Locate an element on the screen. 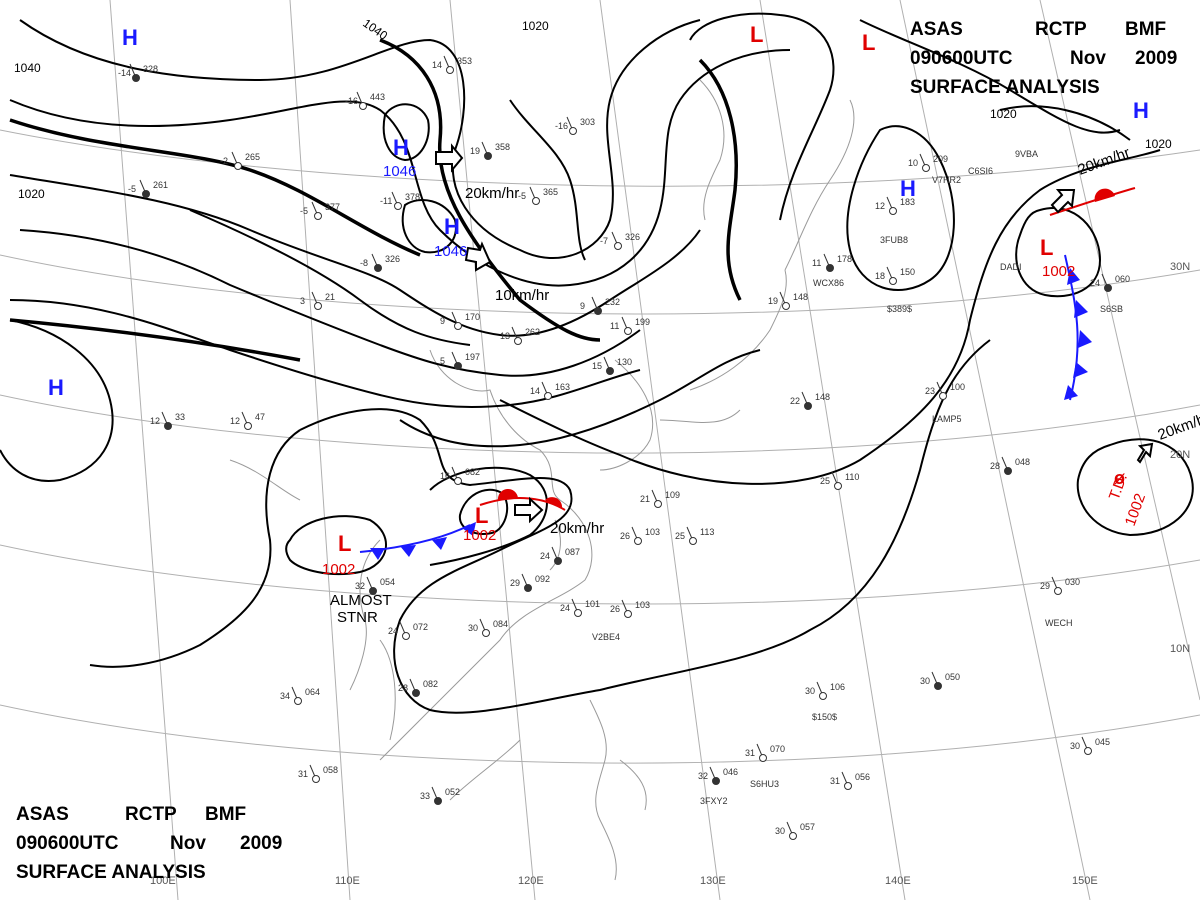 The width and height of the screenshot is (1200, 900). station-plot: 15 130 is located at coordinates (612, 365).